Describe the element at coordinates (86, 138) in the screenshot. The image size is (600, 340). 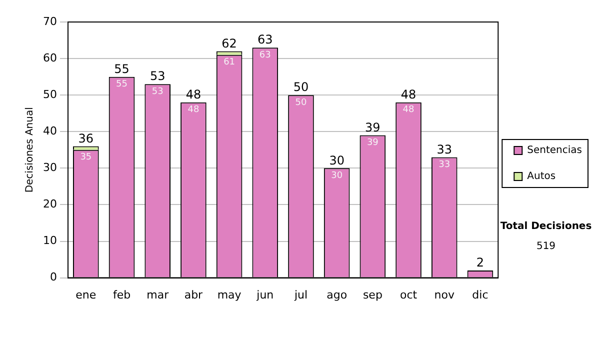
I see `total-label: 36` at that location.